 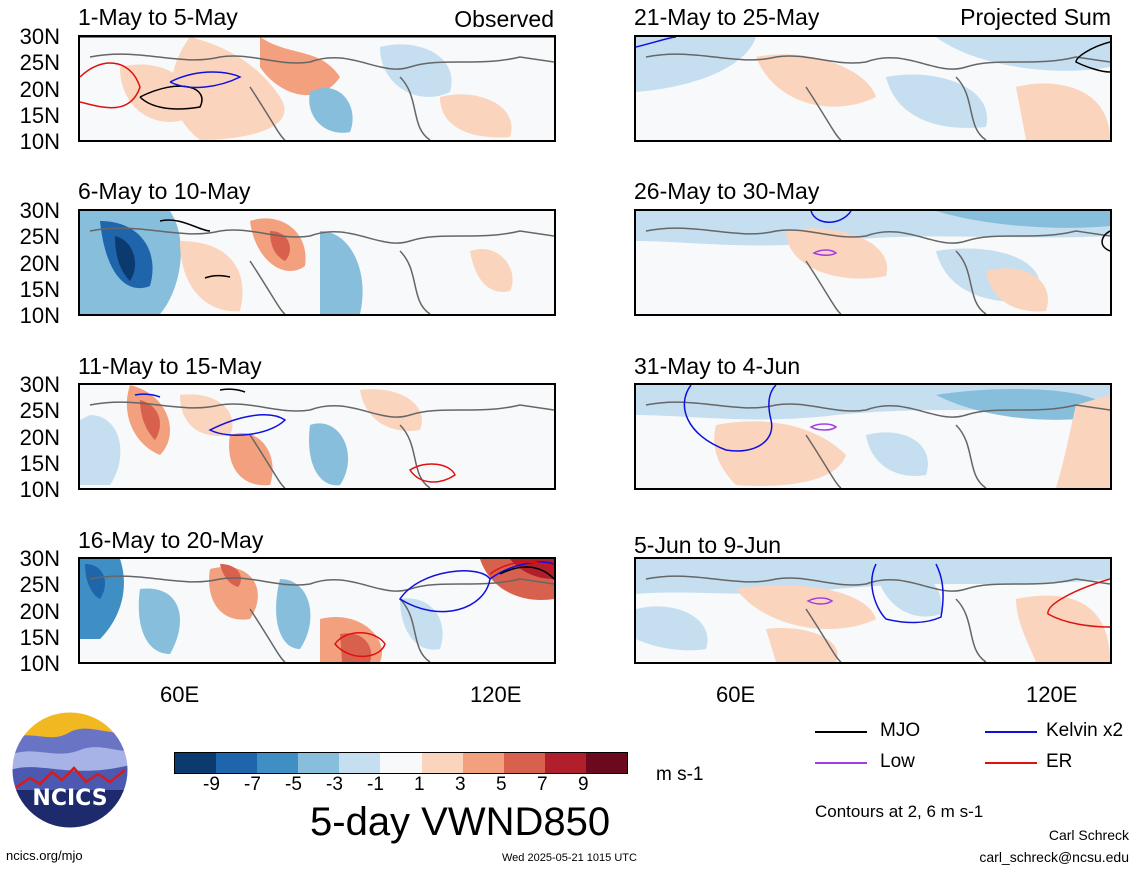 I want to click on colorbar-label: 9, so click(x=583, y=784).